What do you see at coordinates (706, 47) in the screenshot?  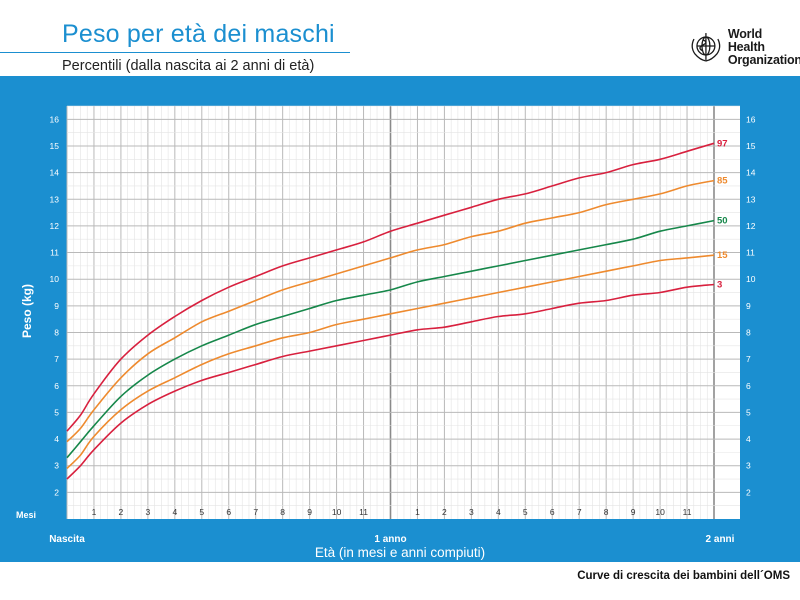 I see `who-emblem-icon` at bounding box center [706, 47].